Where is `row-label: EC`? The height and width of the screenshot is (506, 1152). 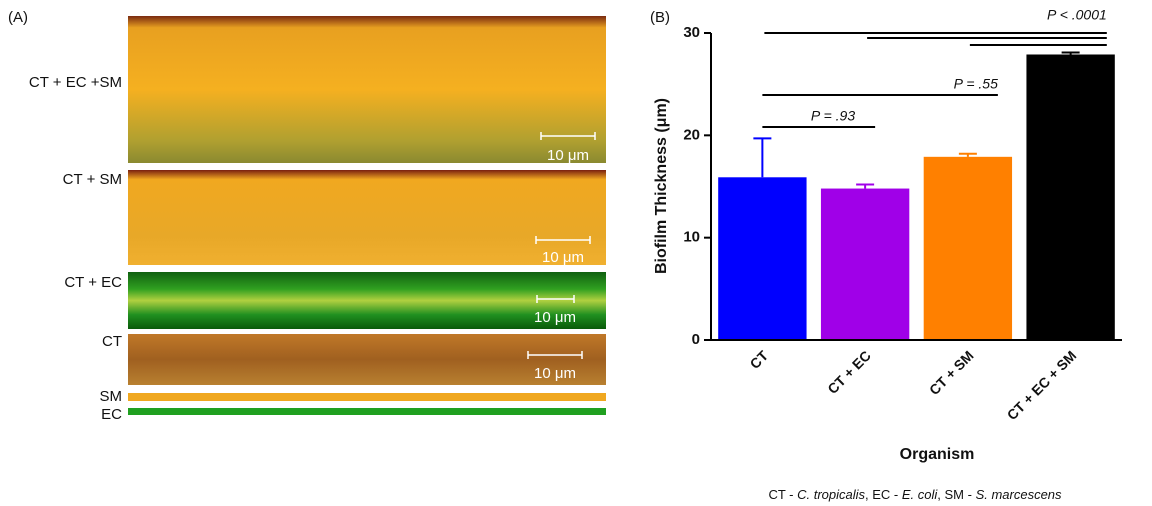 row-label: EC is located at coordinates (111, 414).